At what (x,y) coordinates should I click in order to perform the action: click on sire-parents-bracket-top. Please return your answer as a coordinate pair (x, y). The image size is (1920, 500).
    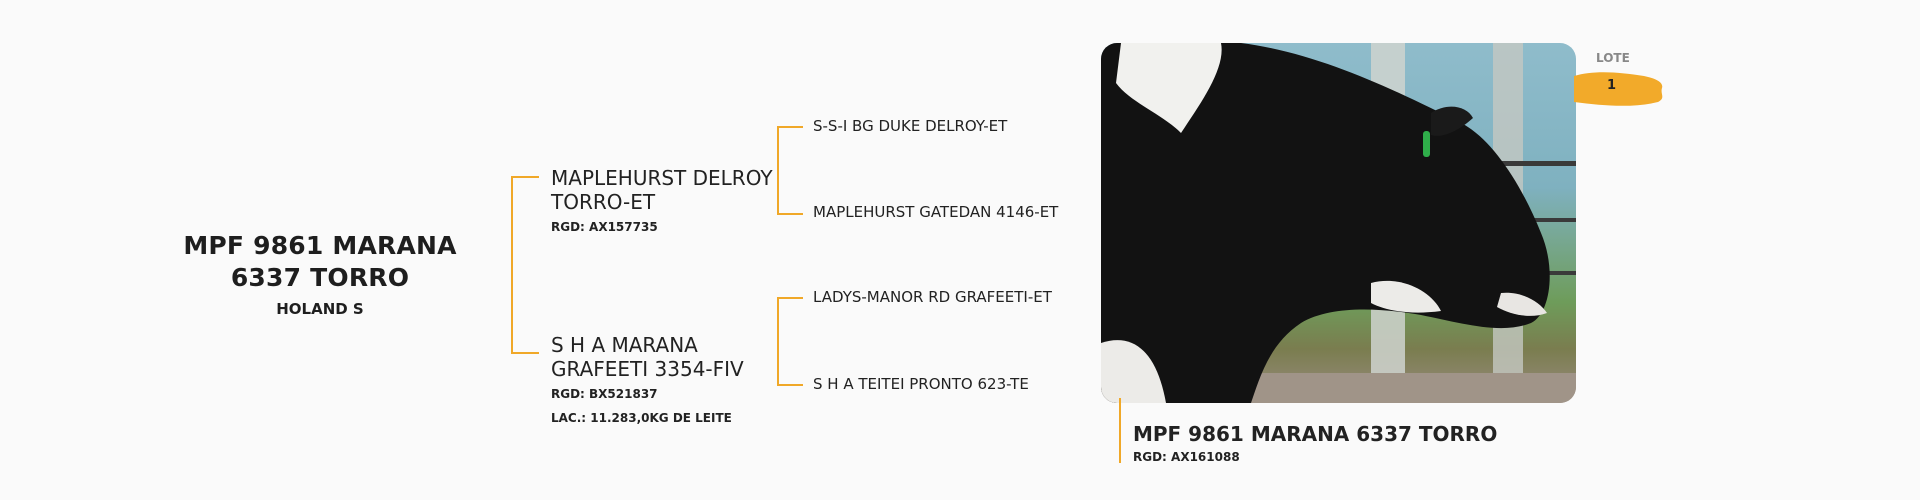
    Looking at the image, I should click on (790, 127).